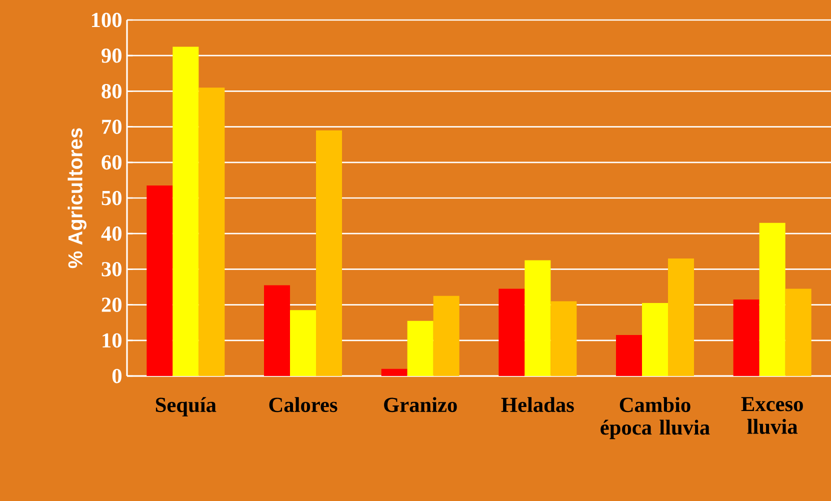 This screenshot has width=831, height=501. What do you see at coordinates (107, 20) in the screenshot?
I see `y-tick-label: 100` at bounding box center [107, 20].